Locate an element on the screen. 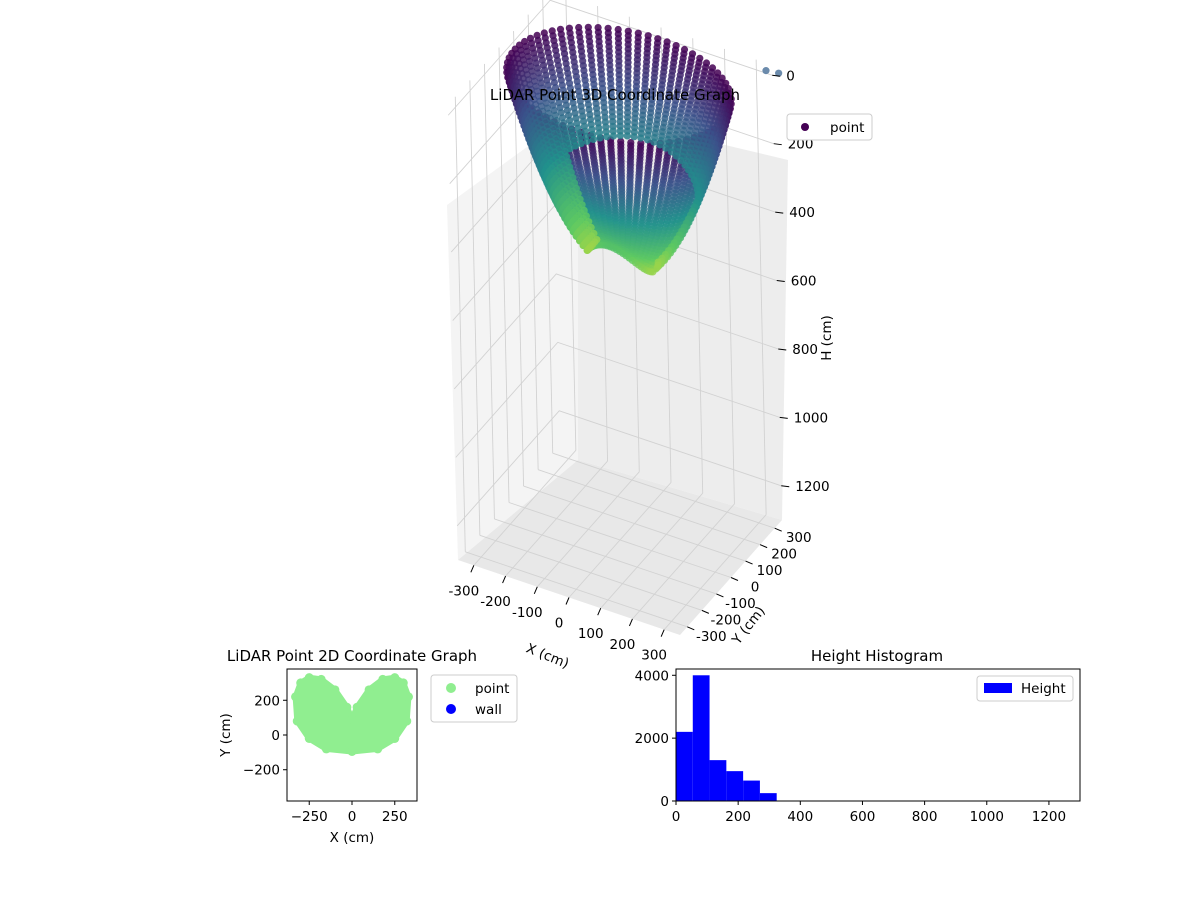  chart-3d-x-tick-label: 200 is located at coordinates (623, 645).